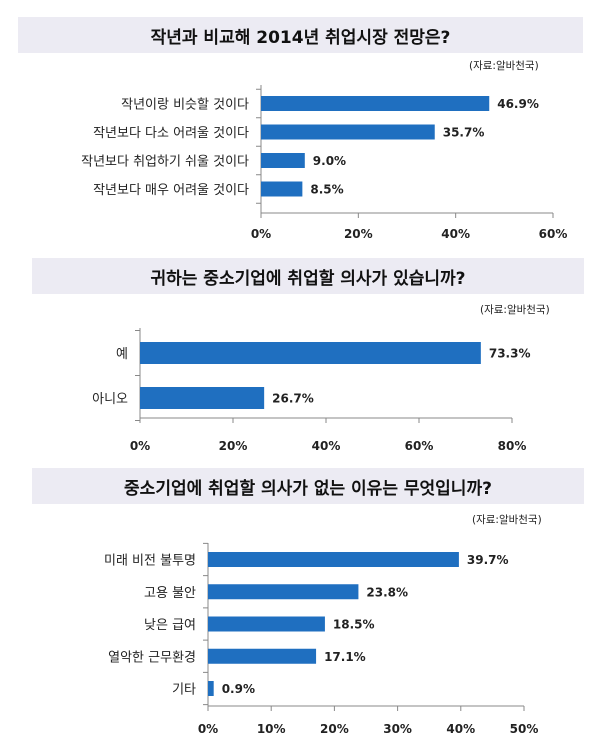 This screenshot has height=752, width=600. Describe the element at coordinates (150, 561) in the screenshot. I see `category-label: 미래 비전 불투명` at that location.